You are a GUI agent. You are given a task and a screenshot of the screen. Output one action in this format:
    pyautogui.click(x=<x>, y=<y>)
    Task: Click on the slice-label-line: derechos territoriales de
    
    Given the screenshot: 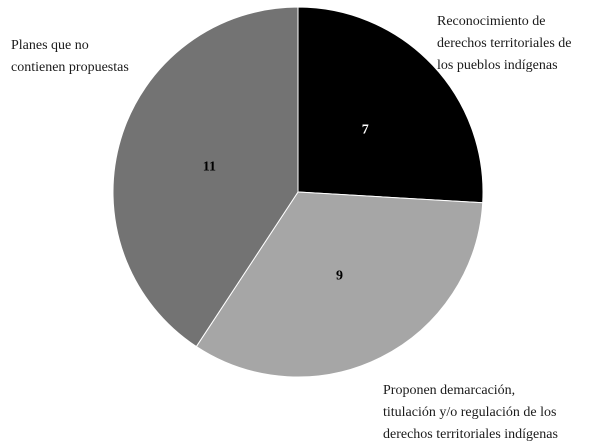 What is the action you would take?
    pyautogui.click(x=504, y=43)
    